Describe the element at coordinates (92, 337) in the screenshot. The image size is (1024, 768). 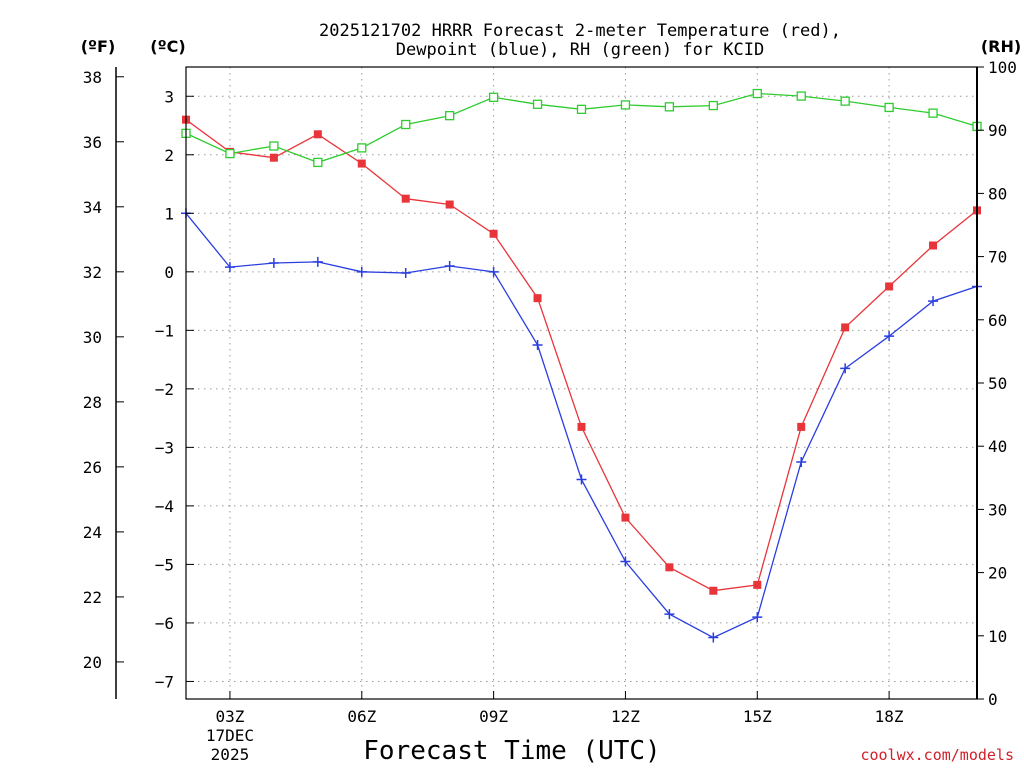
I see `fahrenheit-tick-label: 30` at that location.